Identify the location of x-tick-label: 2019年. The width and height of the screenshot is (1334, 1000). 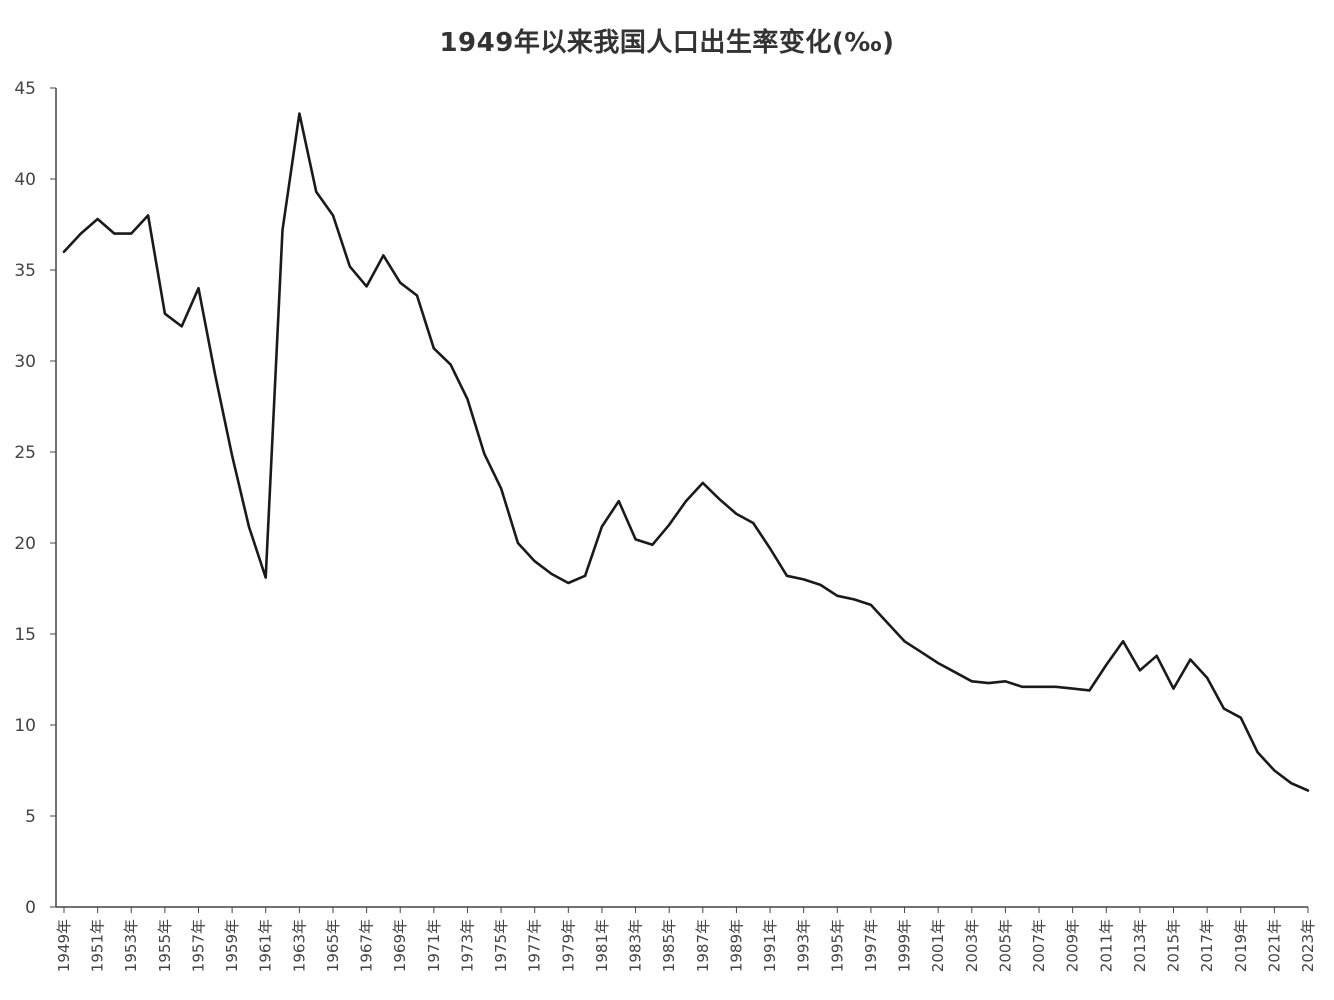
(1241, 945).